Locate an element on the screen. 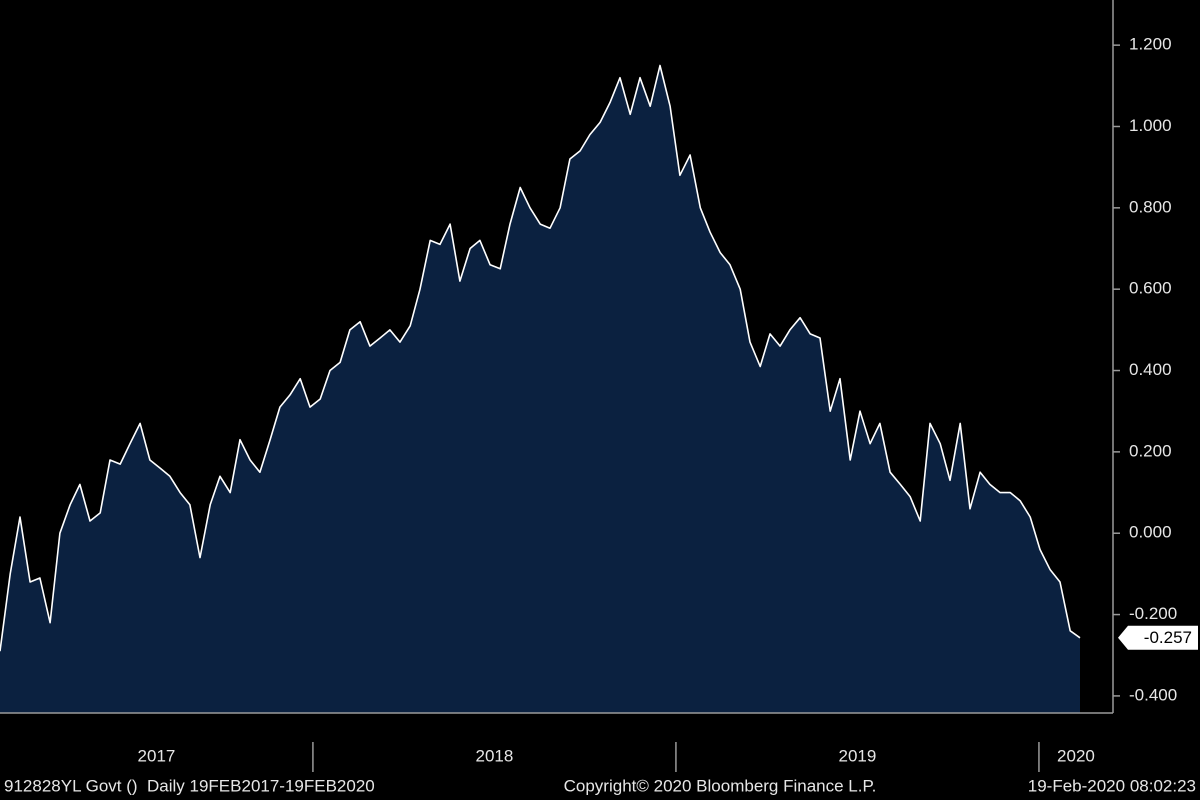  x-tick-label: 2018 is located at coordinates (495, 755).